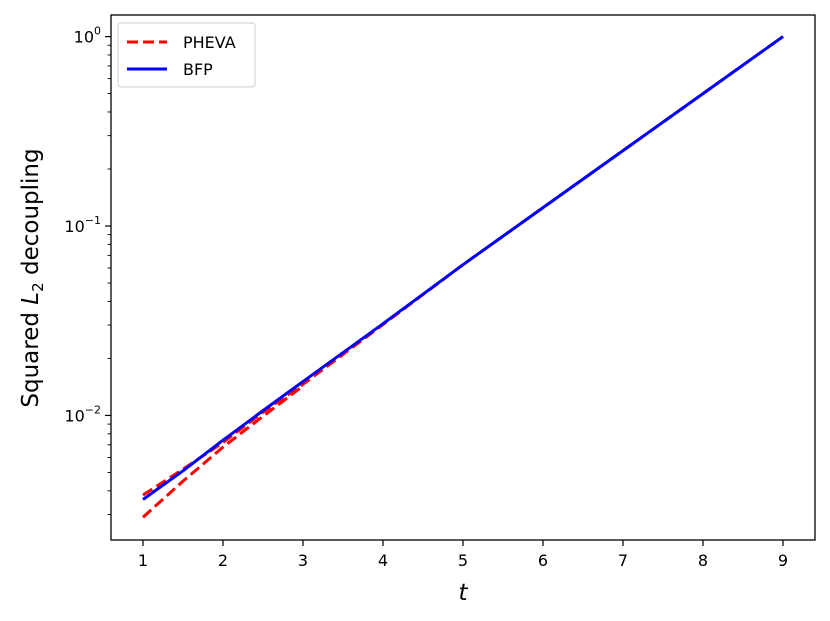 The height and width of the screenshot is (621, 830). I want to click on x-tick-label: 7, so click(623, 560).